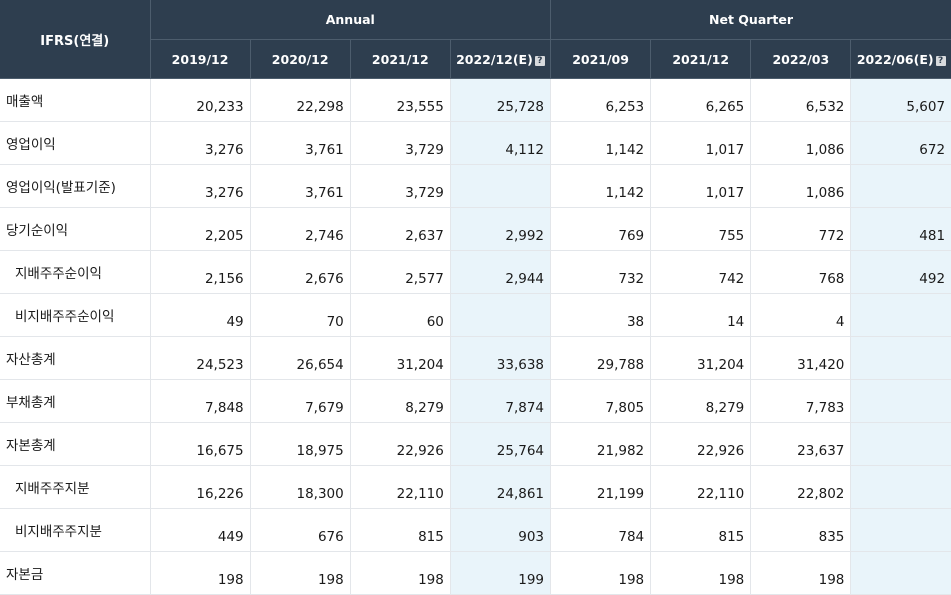  What do you see at coordinates (300, 272) in the screenshot?
I see `table-cell: 2,676` at bounding box center [300, 272].